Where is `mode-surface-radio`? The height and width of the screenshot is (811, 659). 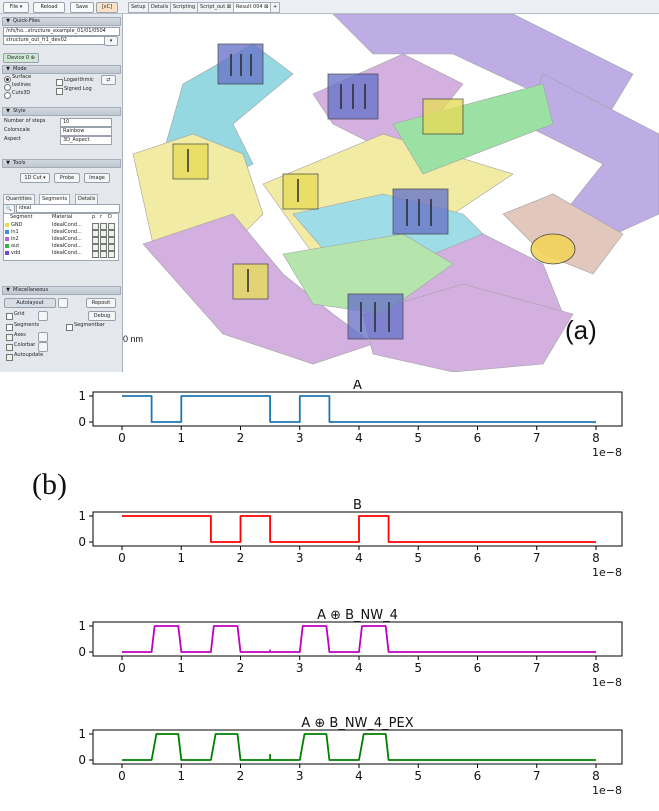 mode-surface-radio is located at coordinates (7, 79).